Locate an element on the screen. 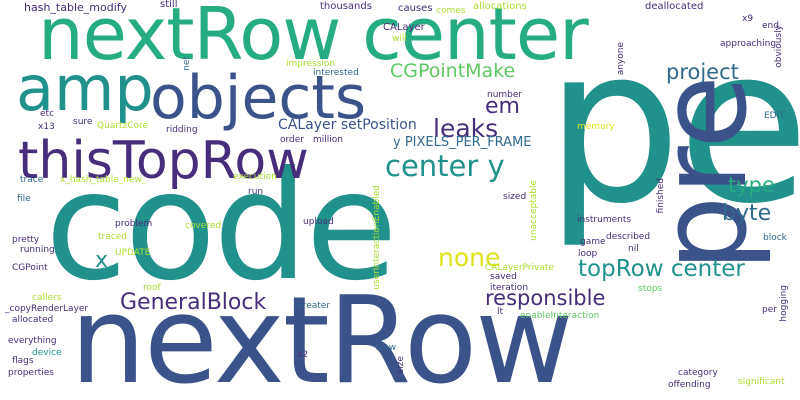  word: responsible is located at coordinates (545, 298).